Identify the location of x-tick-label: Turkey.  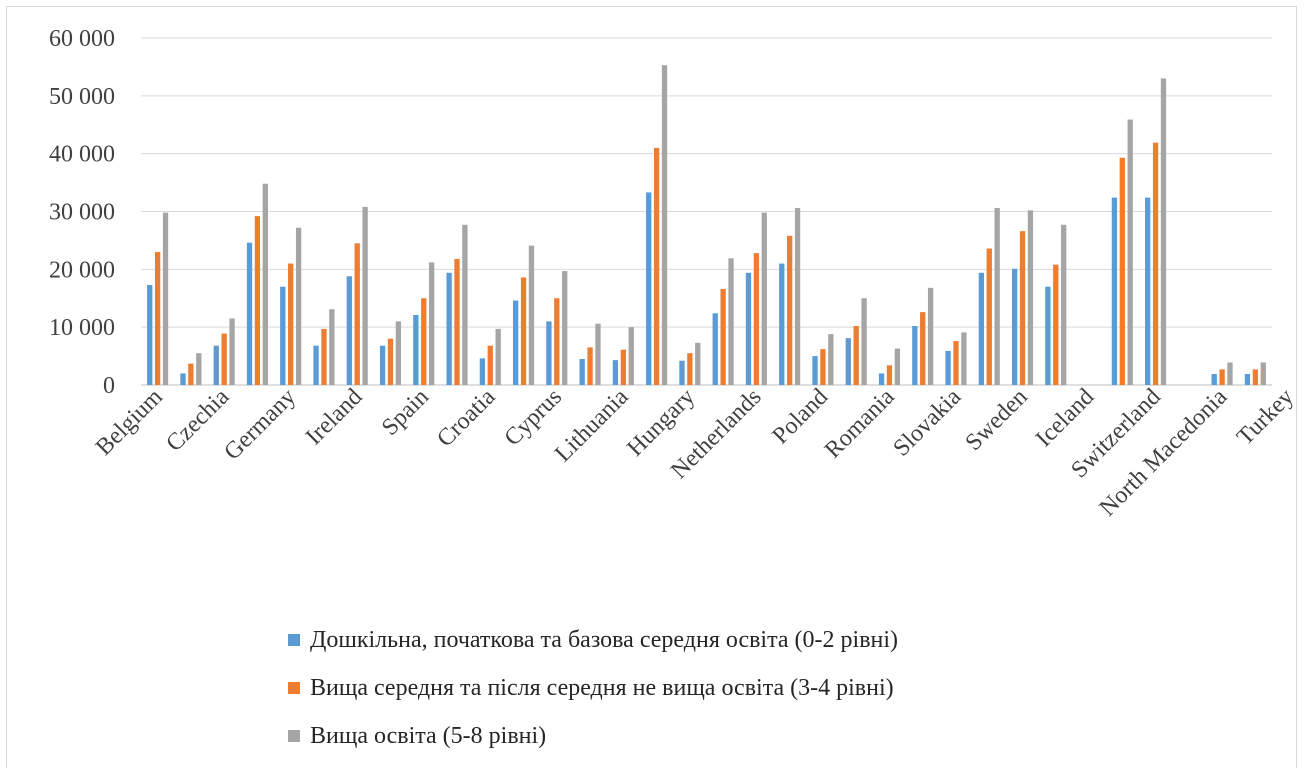
(1265, 417).